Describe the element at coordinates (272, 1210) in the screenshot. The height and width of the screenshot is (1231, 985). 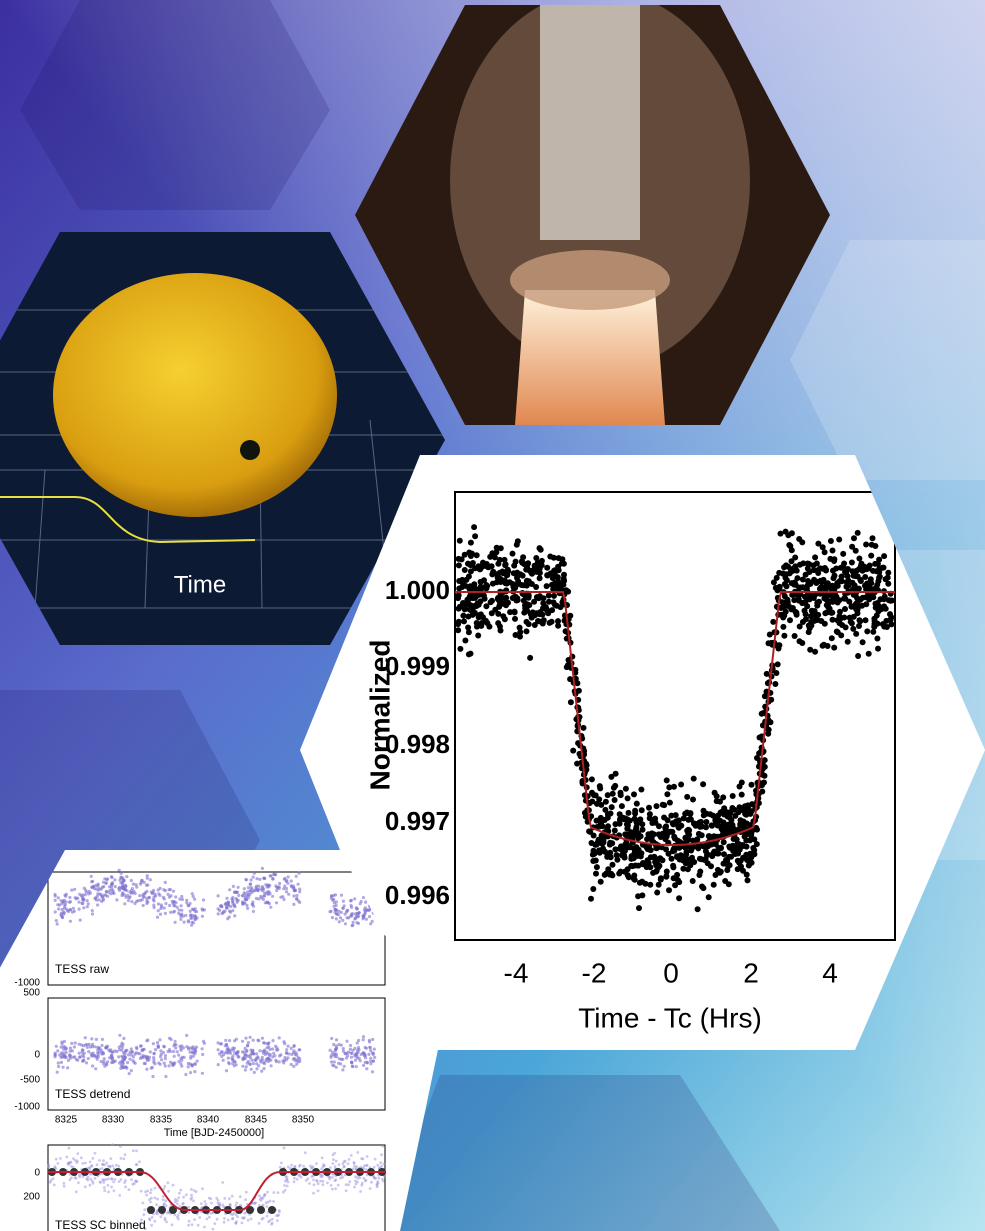
I see `binned-dot` at that location.